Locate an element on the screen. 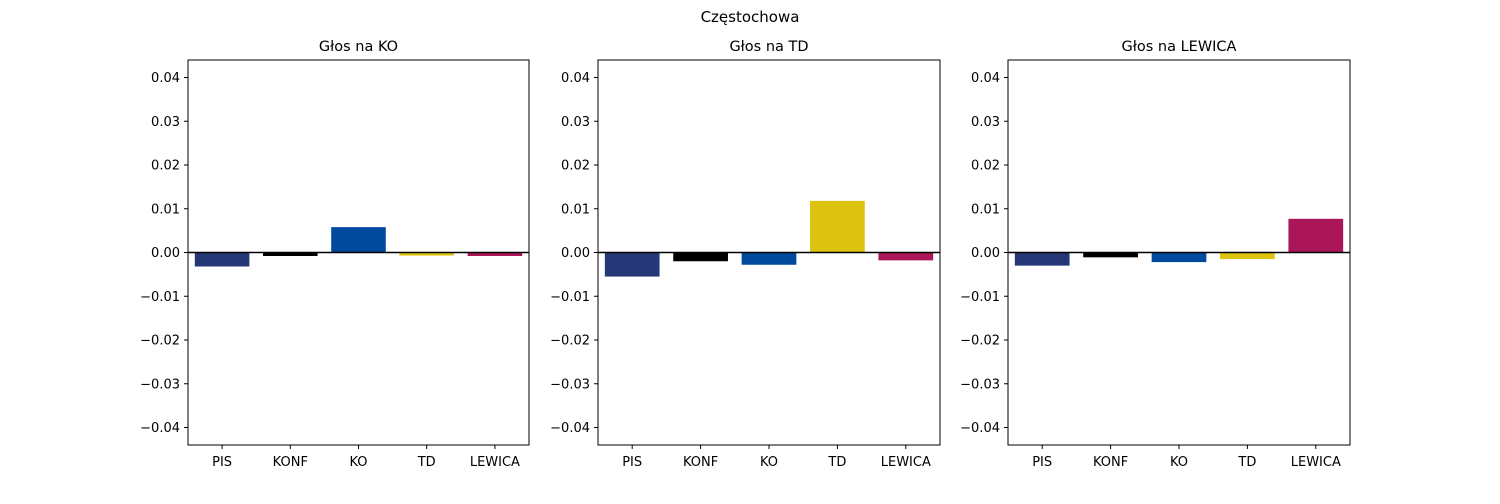 The image size is (1500, 504). panel-title: Głos na LEWICA is located at coordinates (1179, 47).